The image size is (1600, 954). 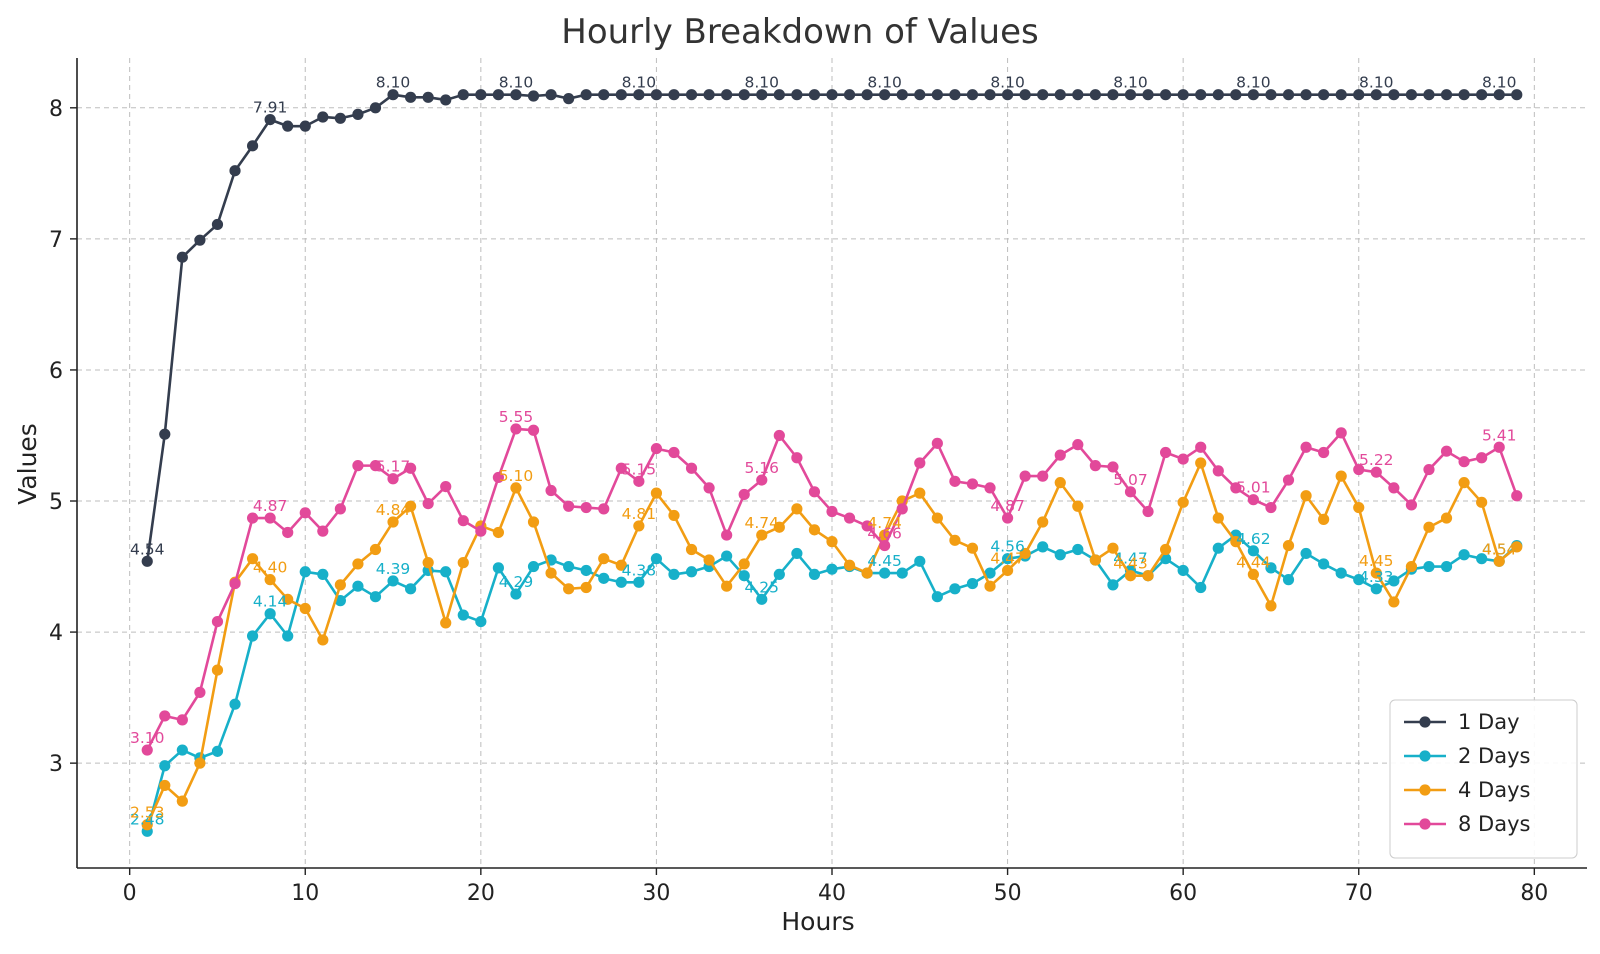 What do you see at coordinates (884, 561) in the screenshot?
I see `data-label: 4.45` at bounding box center [884, 561].